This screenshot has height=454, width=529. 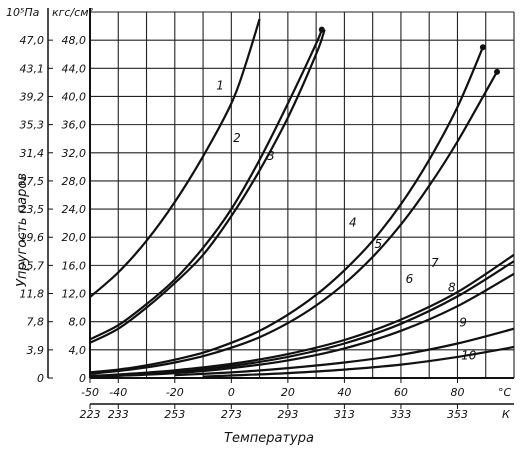 I want to click on x-tick-label-kelvin: 313, so click(x=344, y=414).